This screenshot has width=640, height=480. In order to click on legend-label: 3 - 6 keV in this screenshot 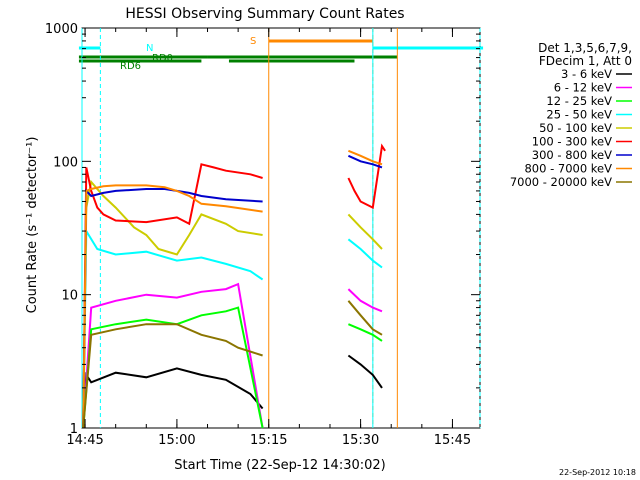, I will do `click(586, 74)`.